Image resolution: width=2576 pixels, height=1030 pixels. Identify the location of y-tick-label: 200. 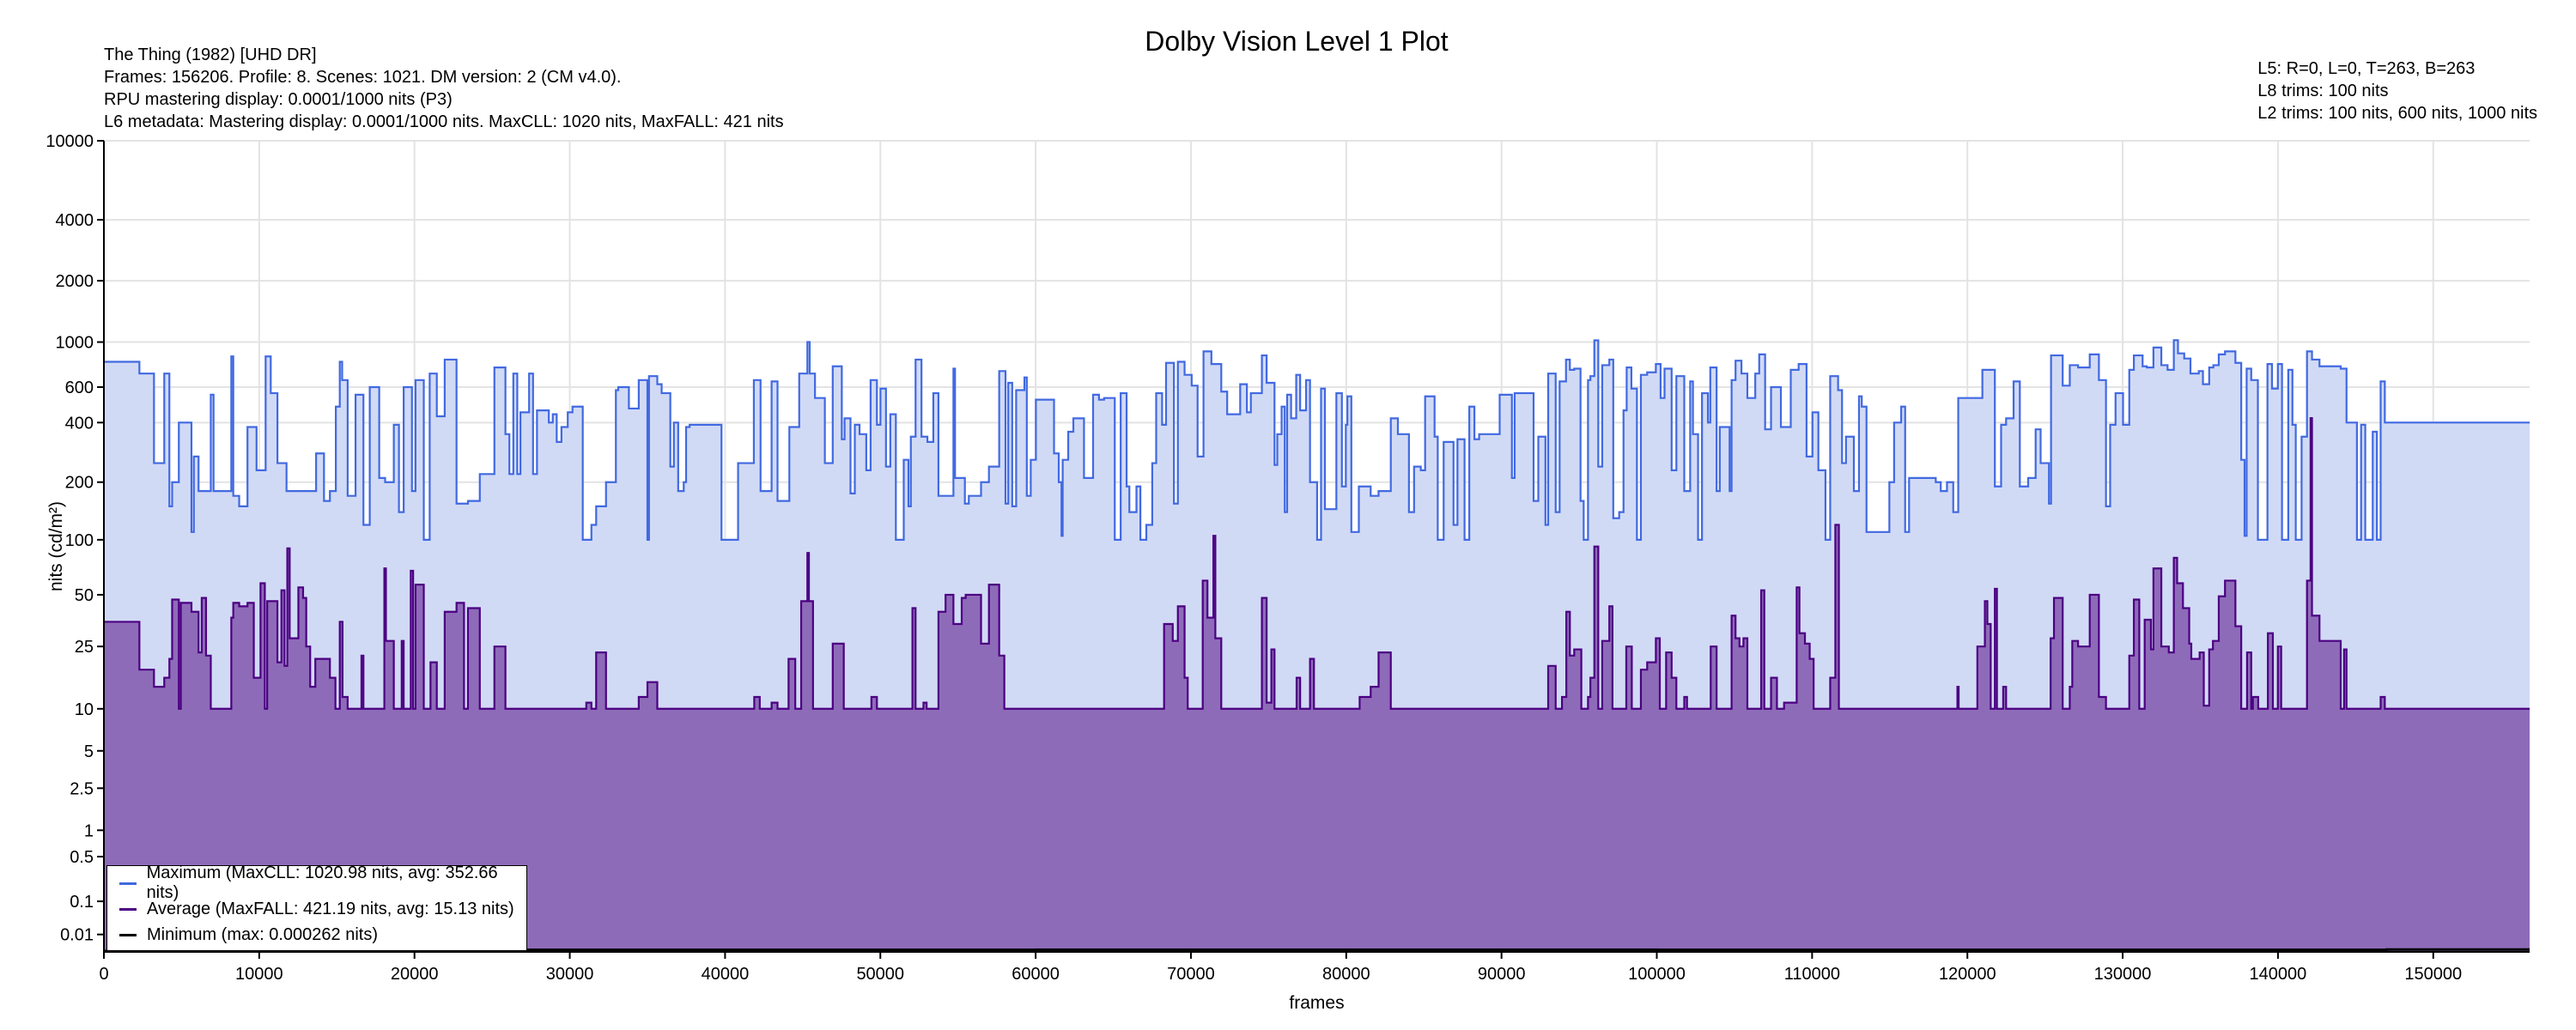
(79, 483).